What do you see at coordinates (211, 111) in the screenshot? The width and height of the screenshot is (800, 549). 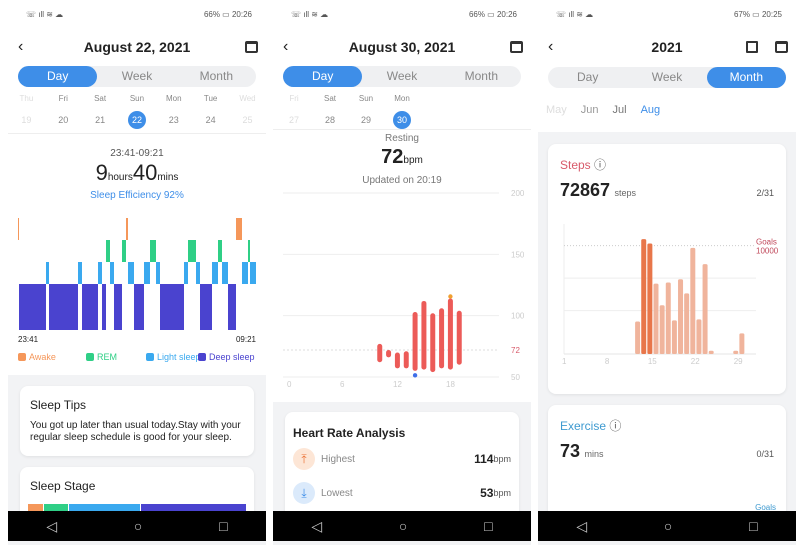 I see `day-item: Tue 24` at bounding box center [211, 111].